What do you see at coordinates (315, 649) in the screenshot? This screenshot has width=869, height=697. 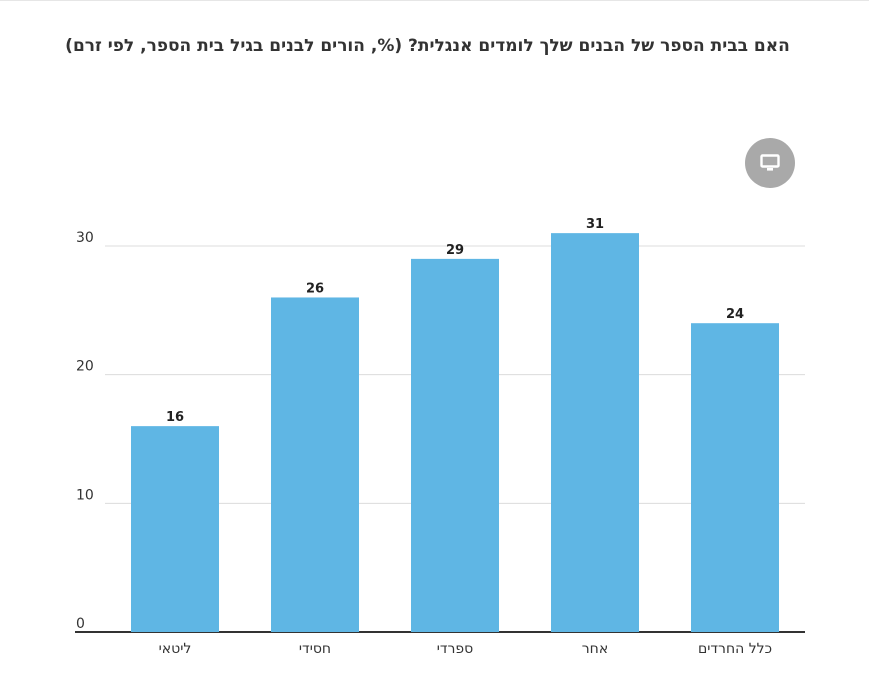 I see `x-category-label: חסידי` at bounding box center [315, 649].